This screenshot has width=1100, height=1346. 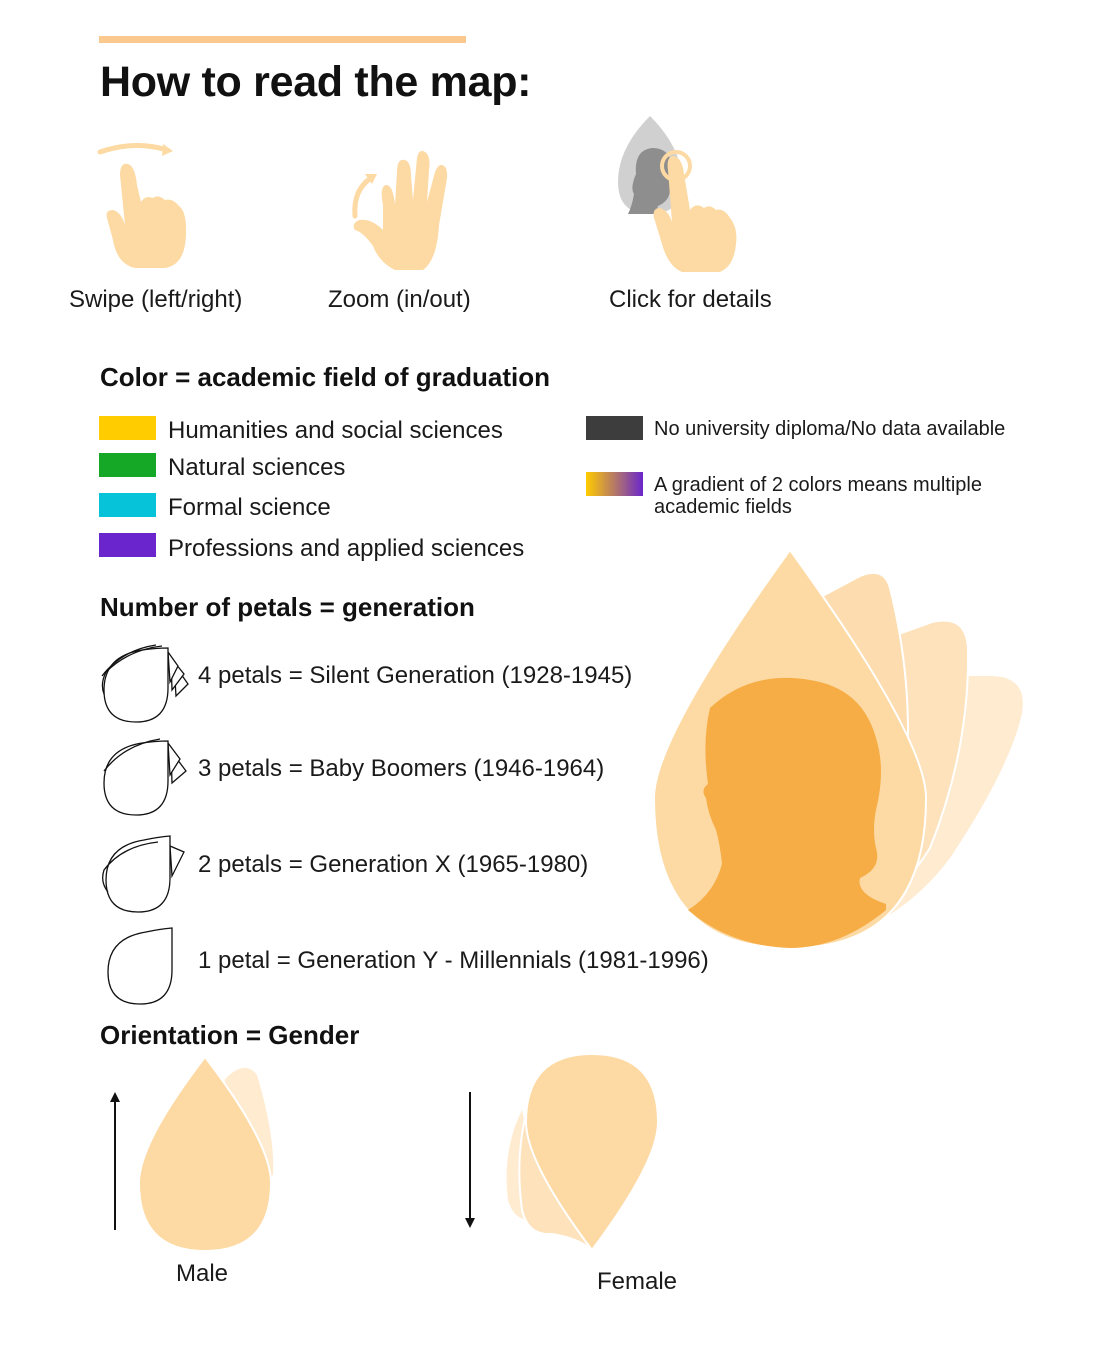 What do you see at coordinates (145, 875) in the screenshot?
I see `two-petals-icon` at bounding box center [145, 875].